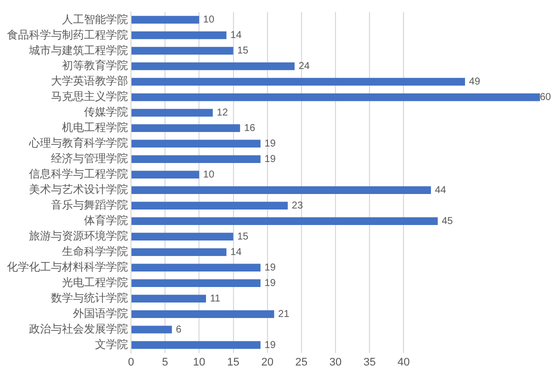  I want to click on data-label: 23, so click(298, 206).